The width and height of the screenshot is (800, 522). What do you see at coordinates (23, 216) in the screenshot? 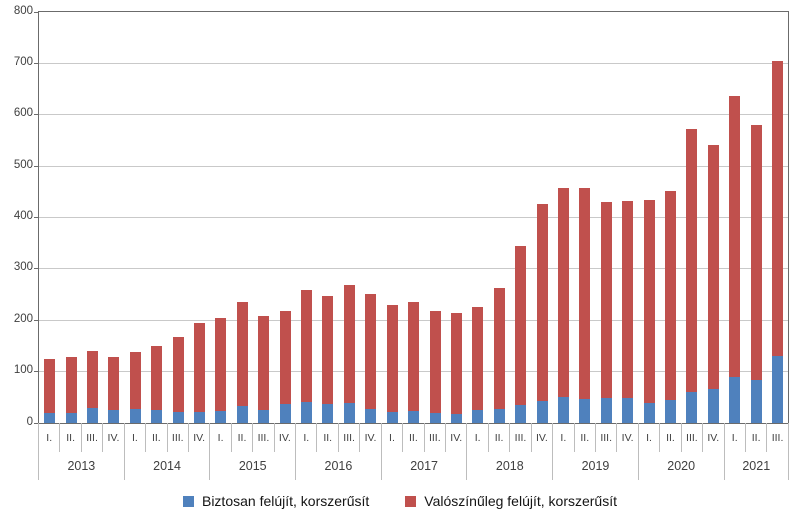
I see `y-axis-label-400: 400` at bounding box center [23, 216].